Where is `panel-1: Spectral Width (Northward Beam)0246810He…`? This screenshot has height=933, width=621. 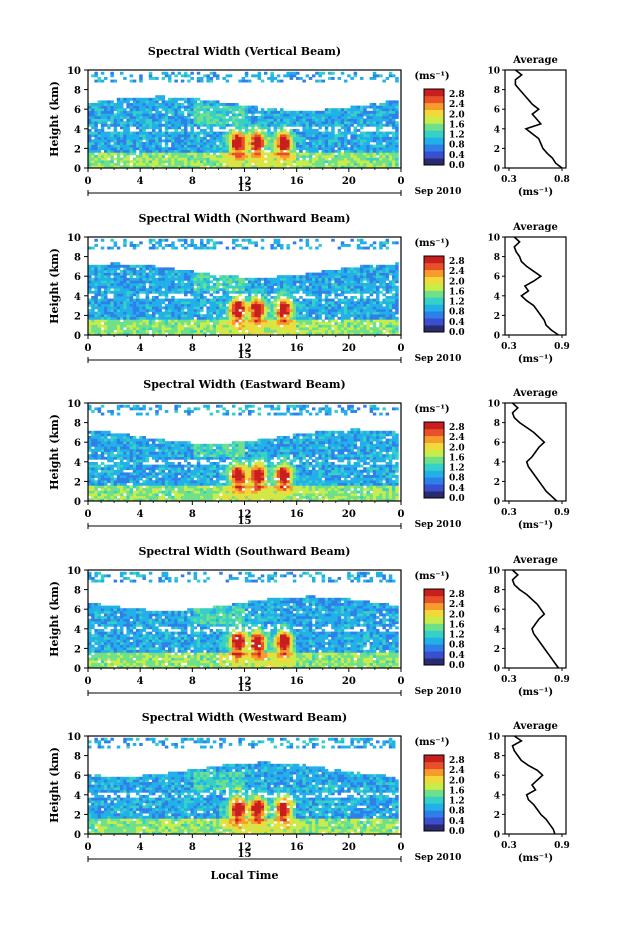 panel-1: Spectral Width (Northward Beam)0246810He… is located at coordinates (309, 288).